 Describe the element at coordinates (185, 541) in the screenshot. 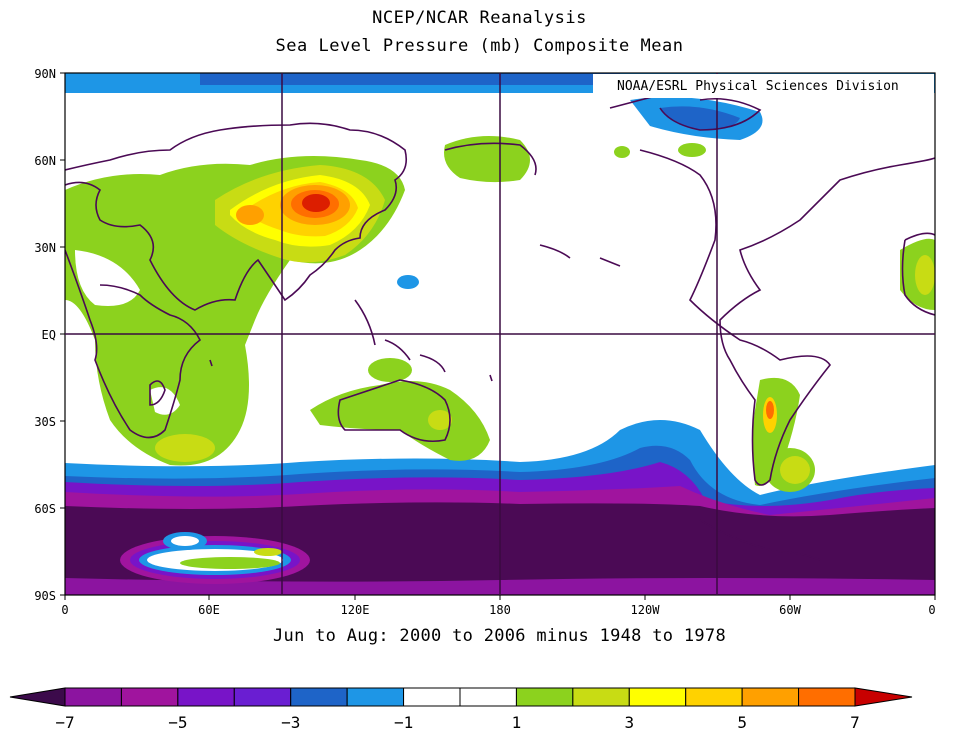

I see `antarctic-small-white` at that location.